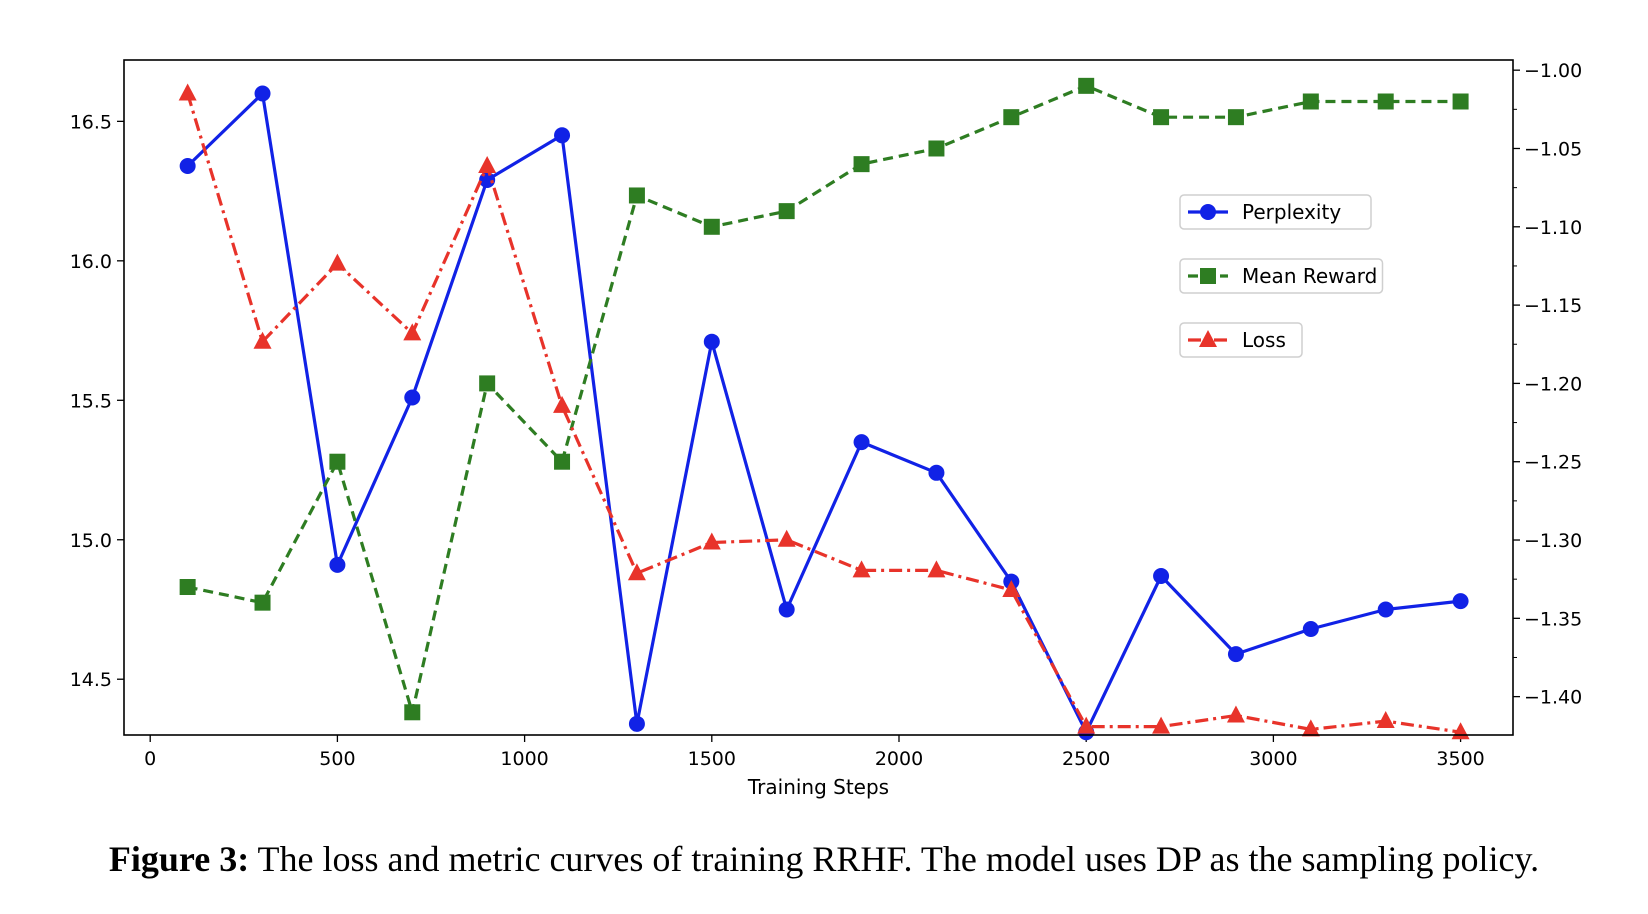 The height and width of the screenshot is (914, 1648). I want to click on legend-perplexity-box, so click(1275, 212).